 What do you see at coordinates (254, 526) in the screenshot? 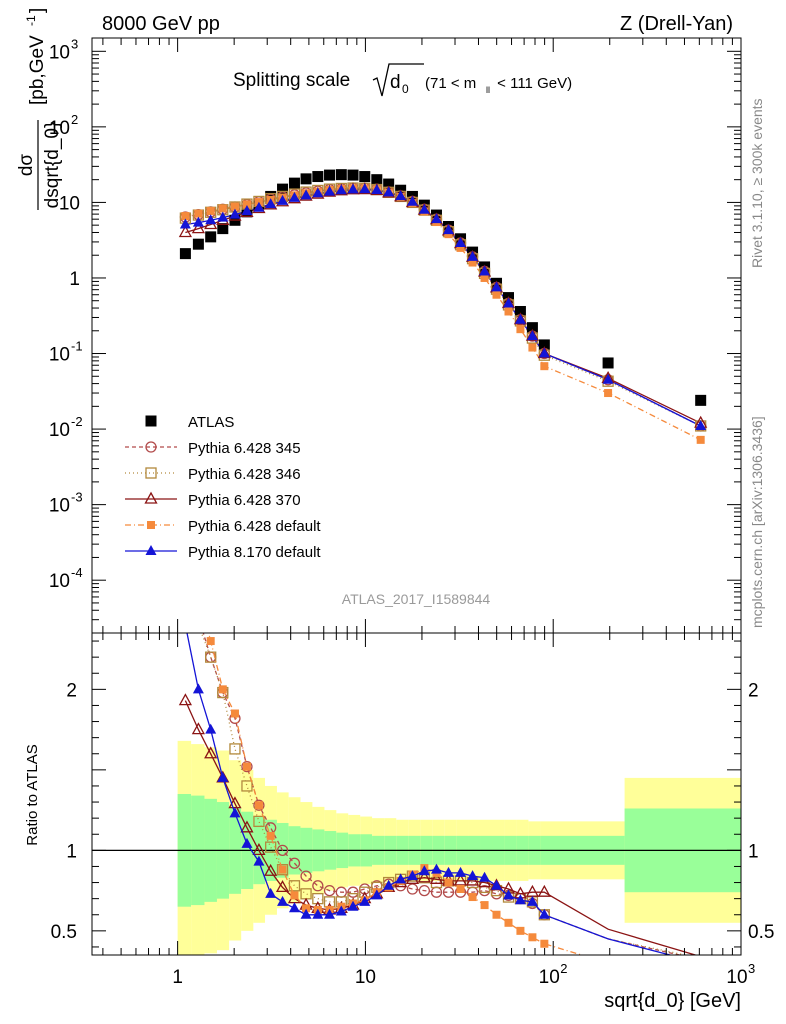
I see `legend-label: Pythia 6.428 default` at bounding box center [254, 526].